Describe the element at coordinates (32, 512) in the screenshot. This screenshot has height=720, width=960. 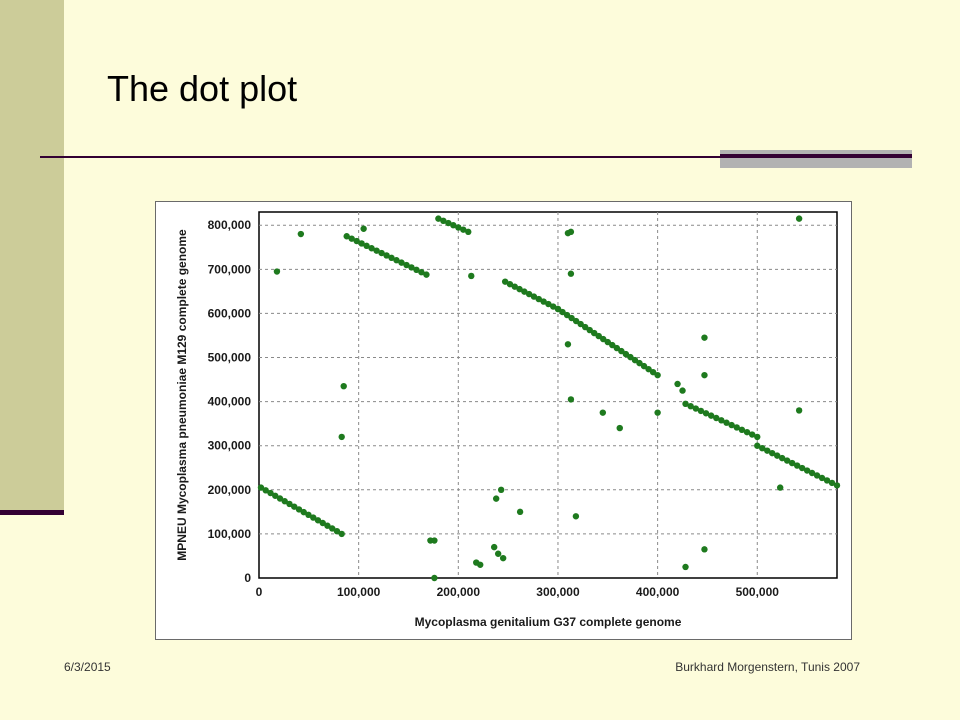
I see `sidebar-band-edge` at that location.